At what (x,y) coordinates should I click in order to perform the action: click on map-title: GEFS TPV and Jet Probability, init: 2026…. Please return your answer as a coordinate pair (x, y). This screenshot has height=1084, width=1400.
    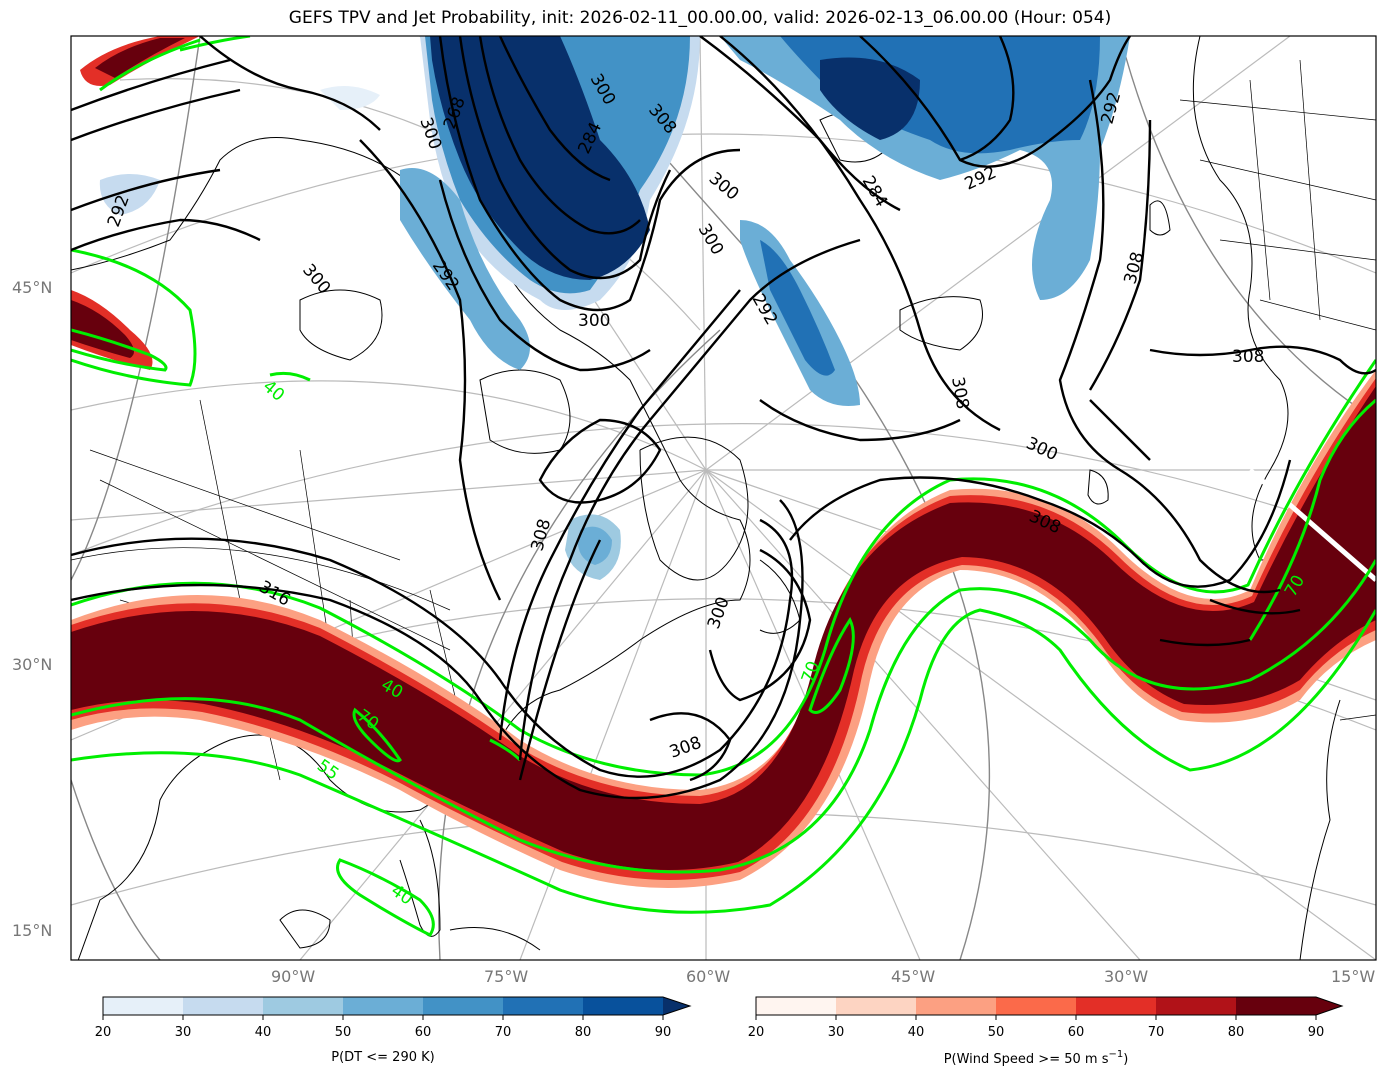
    Looking at the image, I should click on (700, 18).